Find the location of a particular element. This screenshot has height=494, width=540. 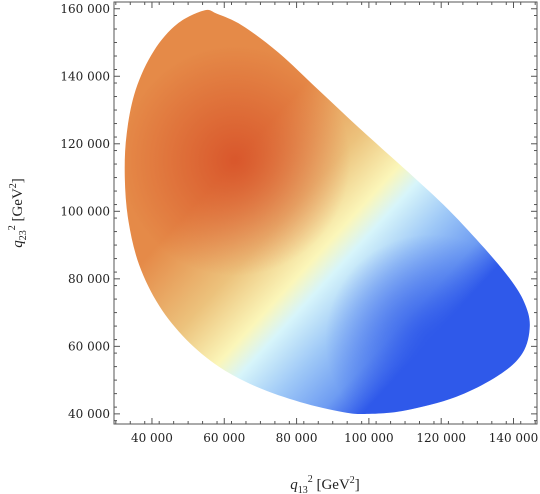

y-axis-title: q232 [GeV2] is located at coordinates (18, 213).